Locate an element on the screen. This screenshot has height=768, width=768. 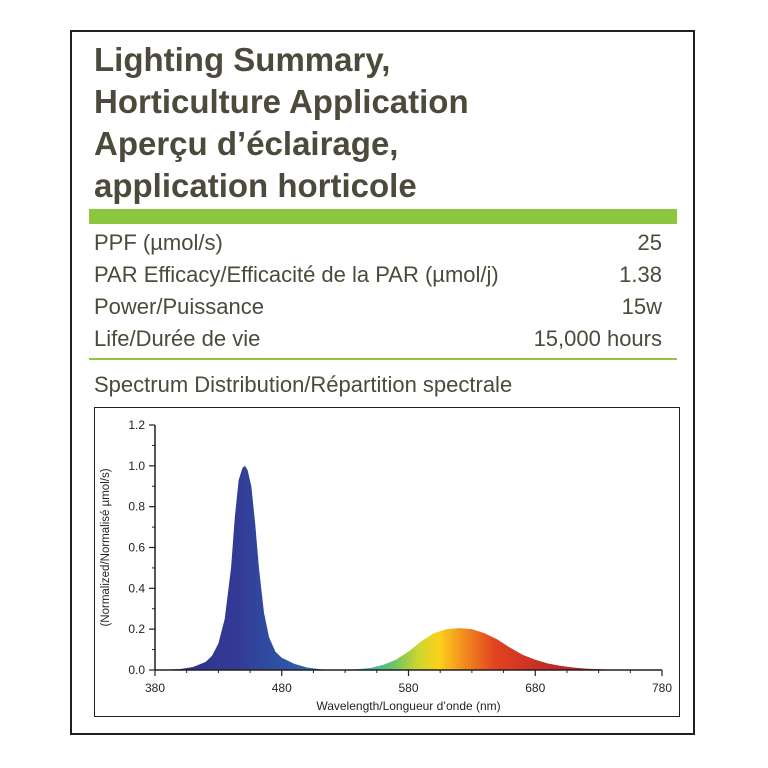
y-tick-label: 0.6 is located at coordinates (136, 548).